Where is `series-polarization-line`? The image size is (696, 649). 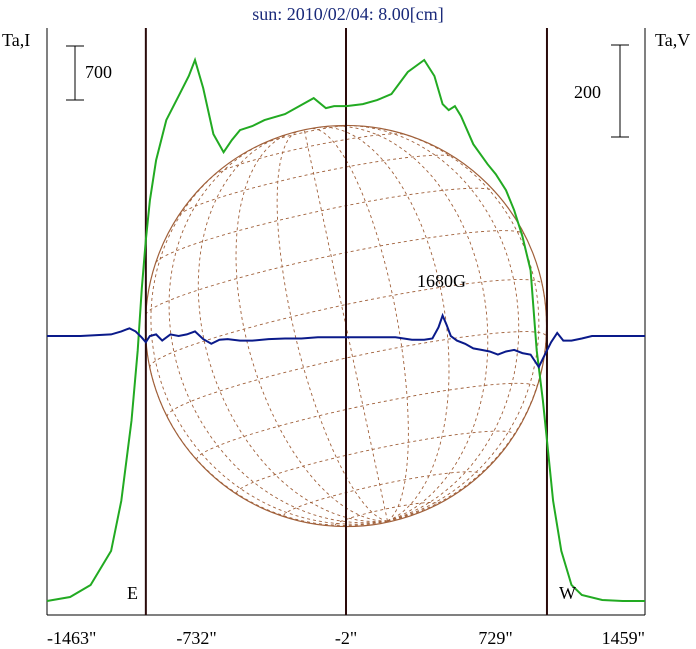
series-polarization-line is located at coordinates (346, 341).